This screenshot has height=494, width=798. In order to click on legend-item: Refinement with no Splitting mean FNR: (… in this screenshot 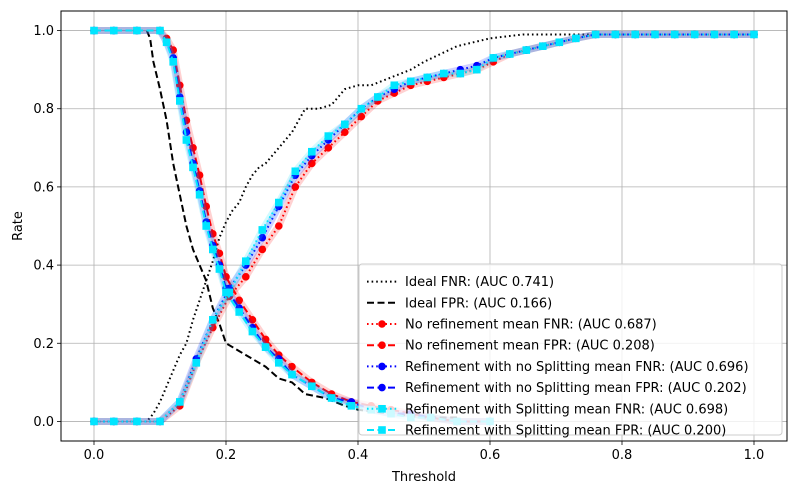, I will do `click(558, 367)`.